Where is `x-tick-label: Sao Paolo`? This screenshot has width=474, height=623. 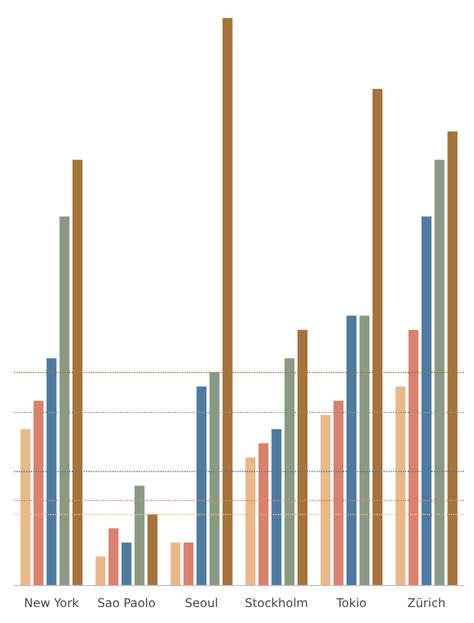
x-tick-label: Sao Paolo is located at coordinates (126, 603).